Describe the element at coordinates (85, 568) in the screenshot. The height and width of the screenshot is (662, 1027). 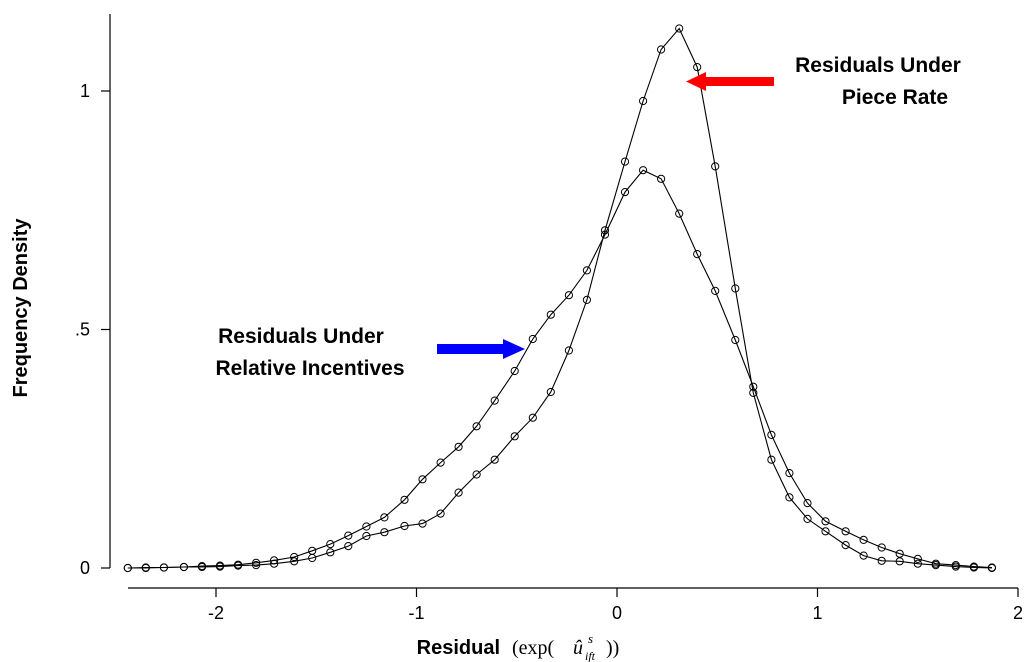
I see `y-tick-label: 0` at that location.